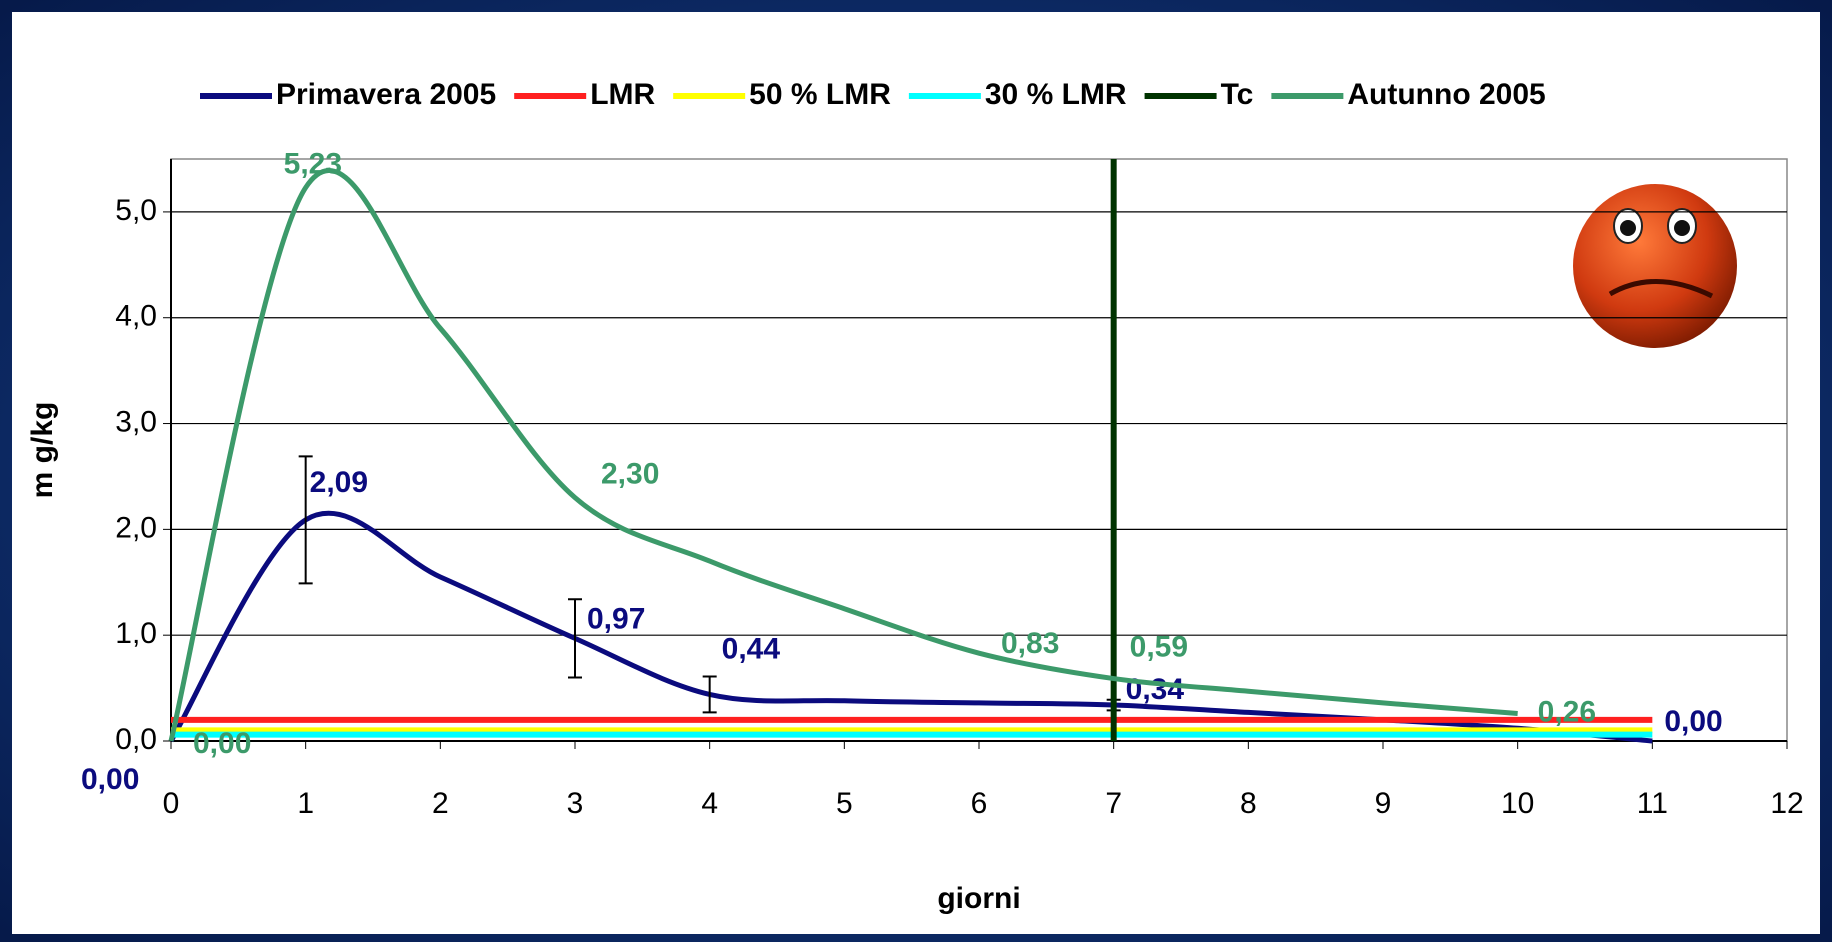  I want to click on x-tick-label: 6, so click(979, 803).